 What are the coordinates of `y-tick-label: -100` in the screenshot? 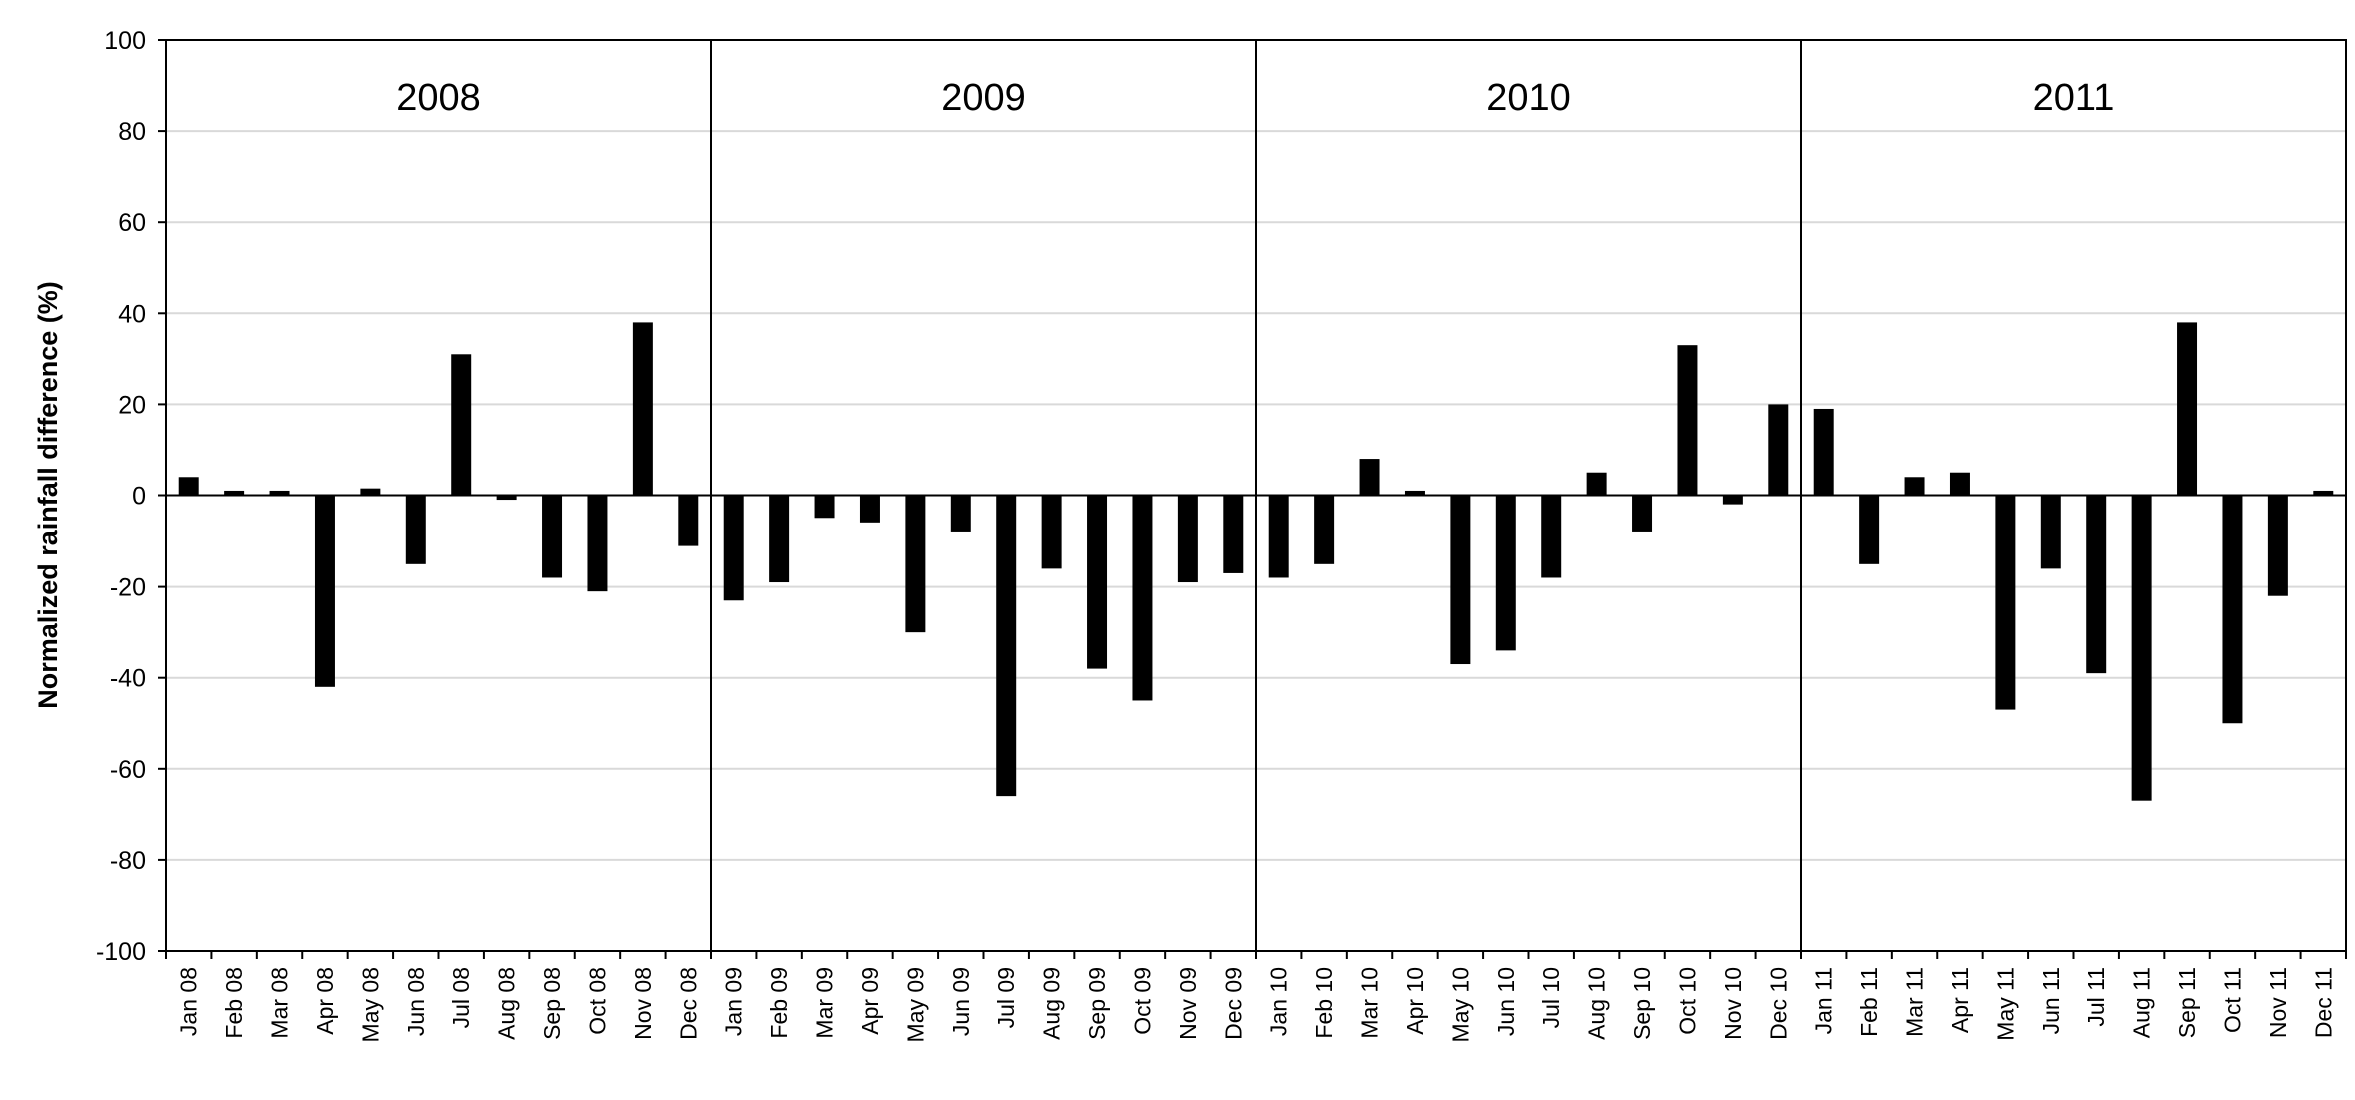 It's located at (121, 952).